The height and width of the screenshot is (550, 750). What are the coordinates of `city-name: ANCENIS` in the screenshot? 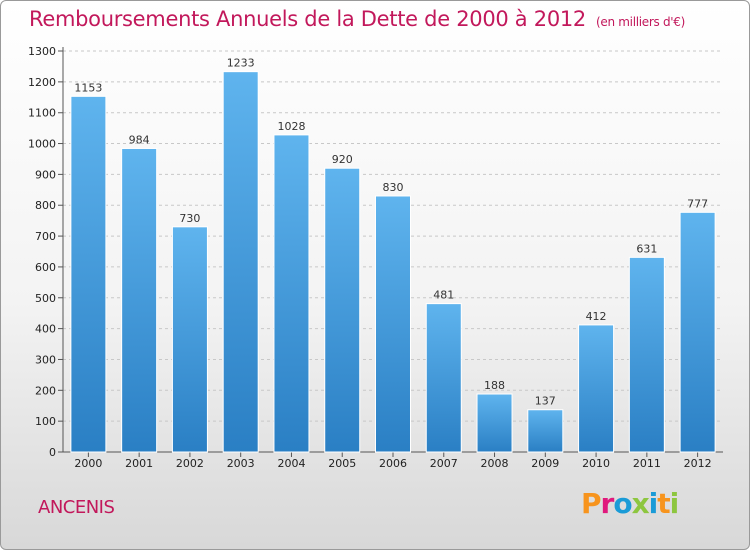 It's located at (76, 507).